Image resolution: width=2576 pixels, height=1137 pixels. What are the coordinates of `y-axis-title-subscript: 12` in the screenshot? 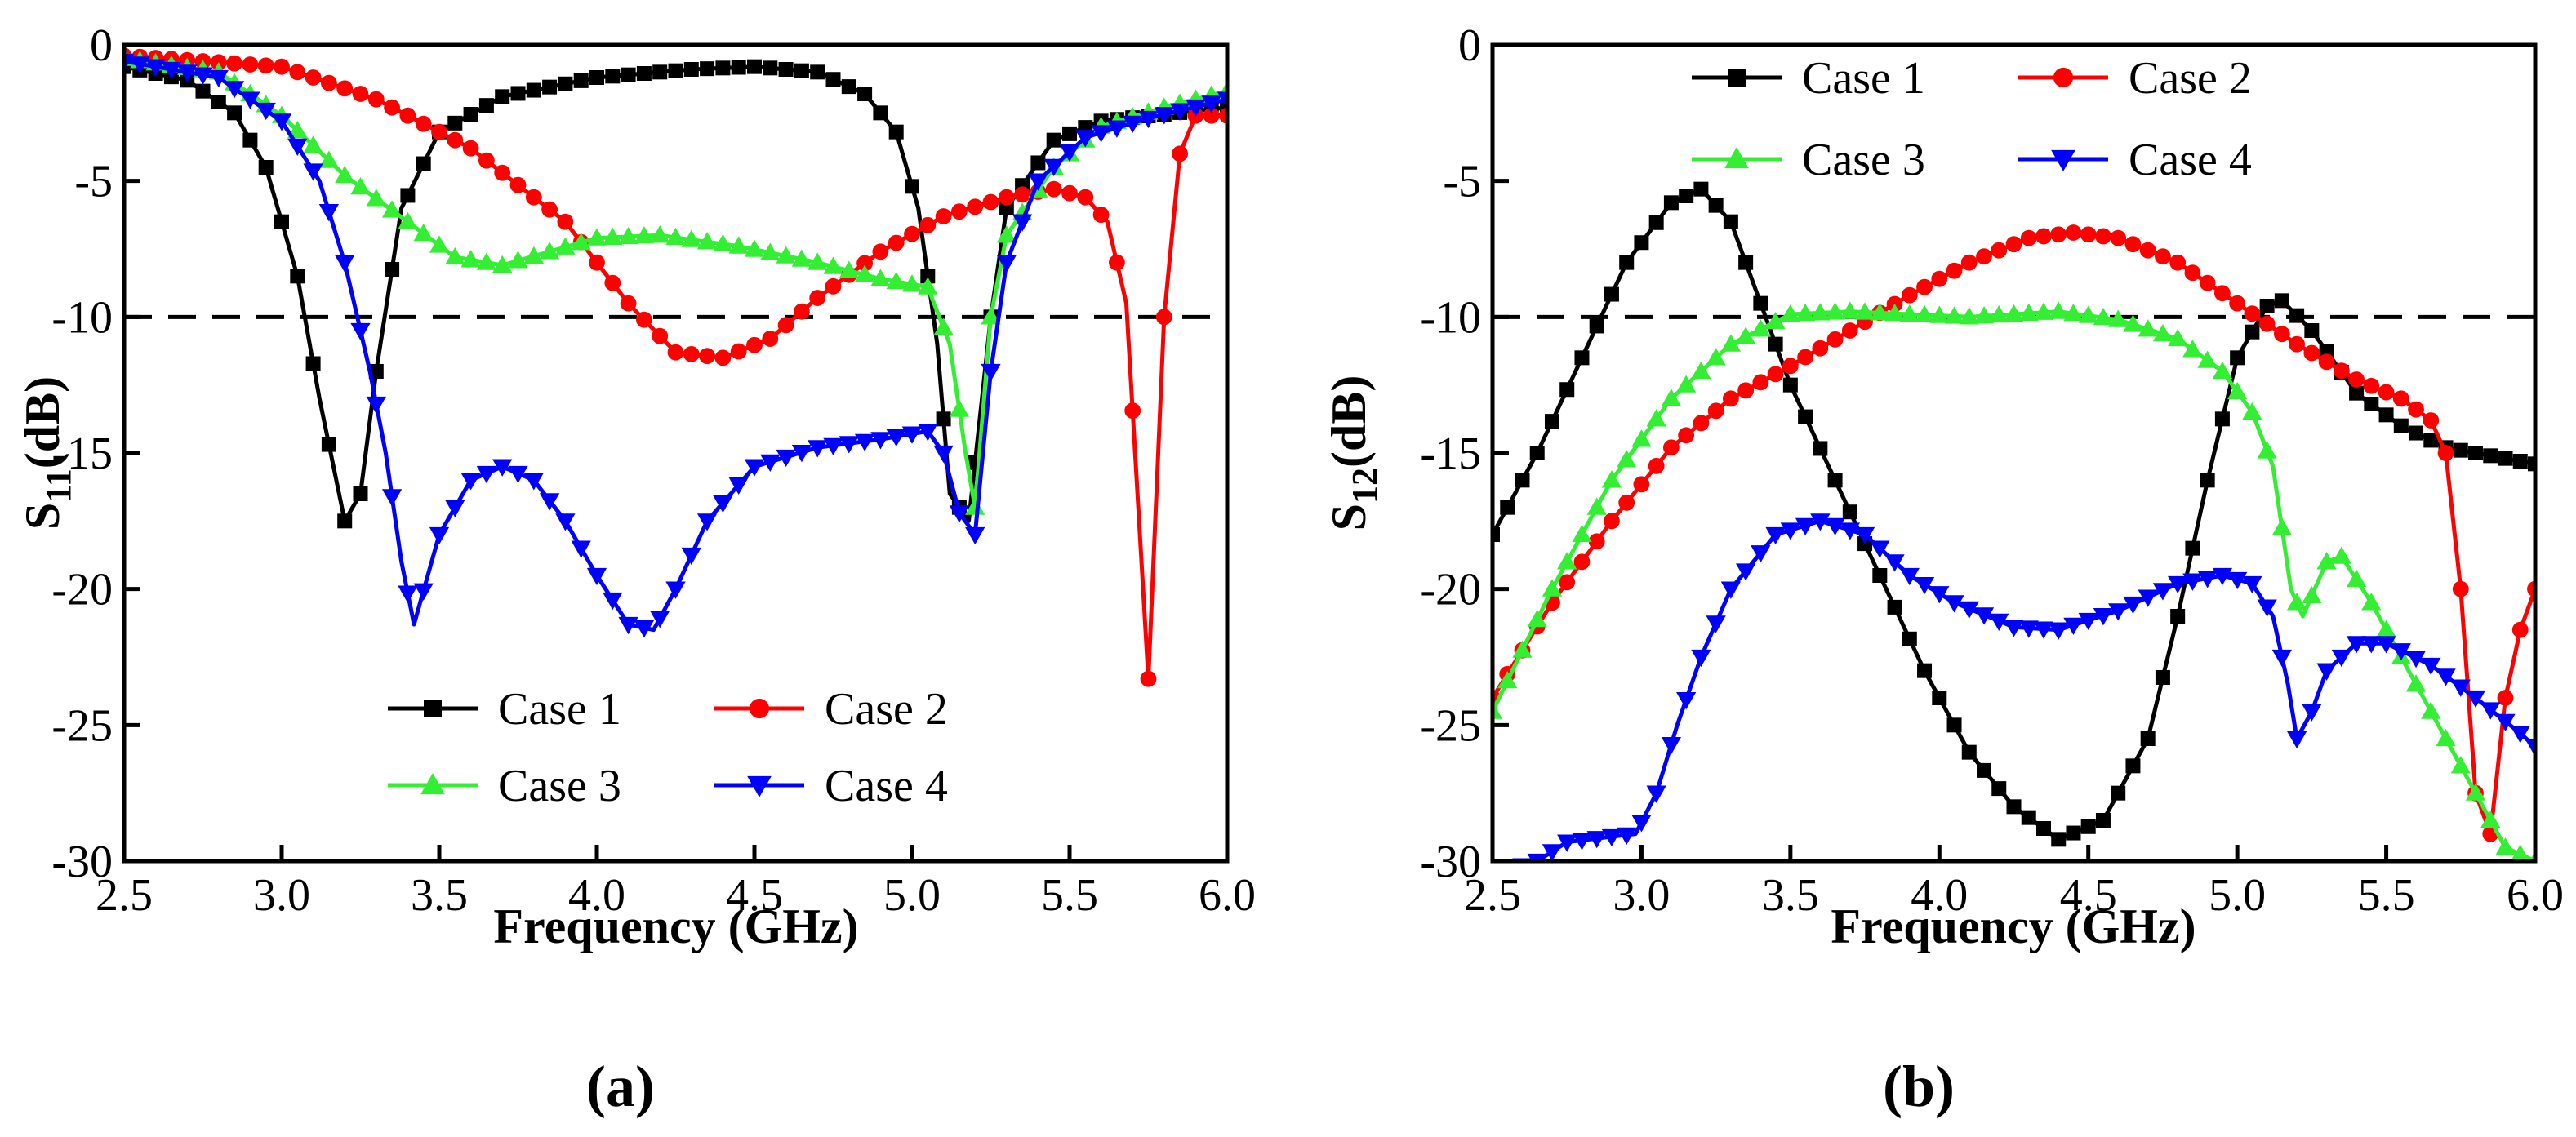 It's located at (1365, 486).